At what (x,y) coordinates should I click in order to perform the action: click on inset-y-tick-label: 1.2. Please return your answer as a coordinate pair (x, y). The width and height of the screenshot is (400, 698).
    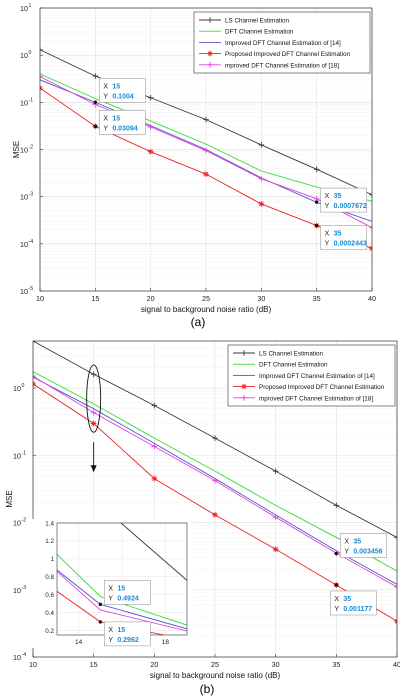
    Looking at the image, I should click on (49, 541).